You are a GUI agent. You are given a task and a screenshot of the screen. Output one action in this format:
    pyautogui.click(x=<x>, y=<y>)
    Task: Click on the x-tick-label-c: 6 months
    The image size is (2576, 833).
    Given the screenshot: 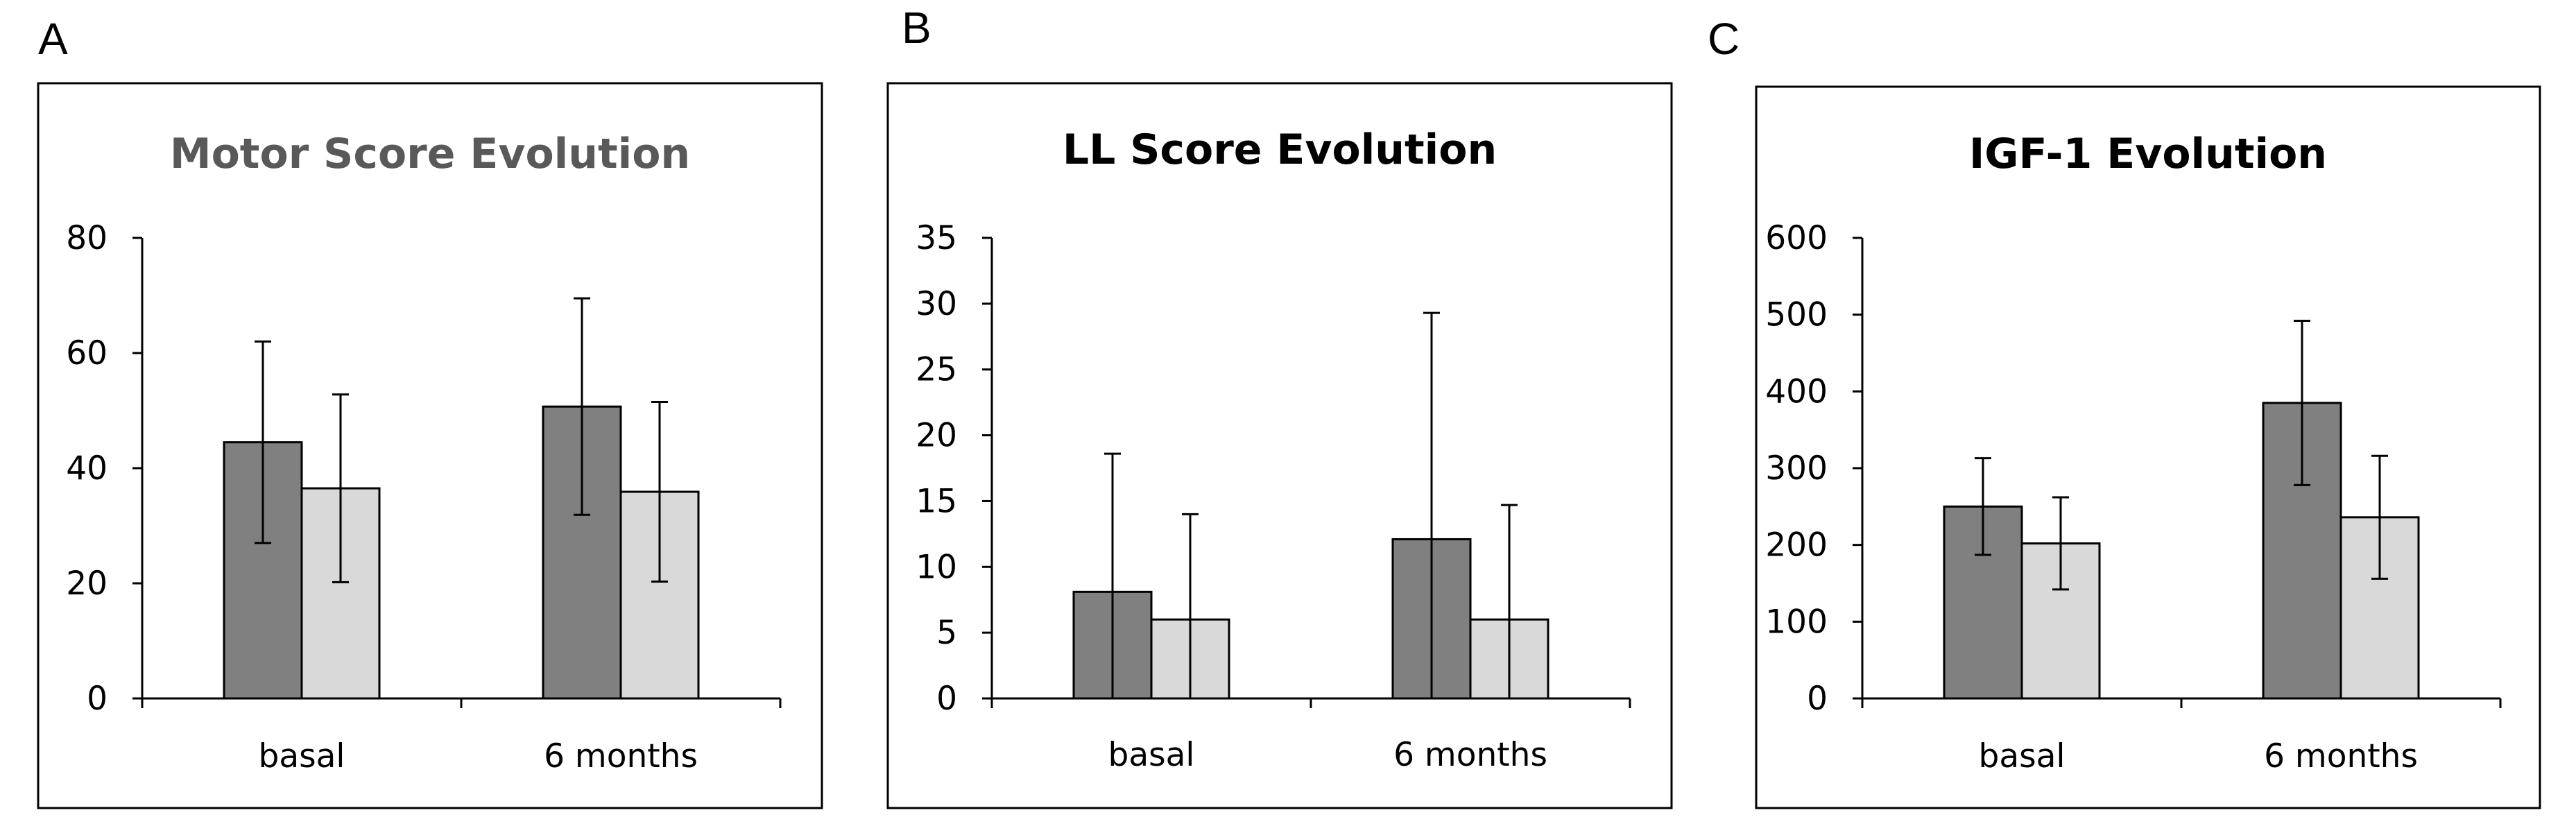 What is the action you would take?
    pyautogui.click(x=2341, y=756)
    